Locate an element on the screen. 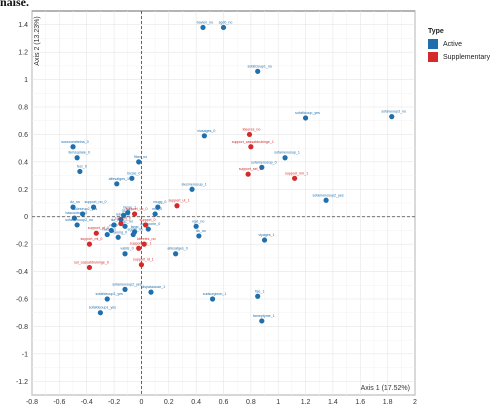 The height and width of the screenshot is (407, 496). point-label-active: sofamenosup2_yes is located at coordinates (328, 195).